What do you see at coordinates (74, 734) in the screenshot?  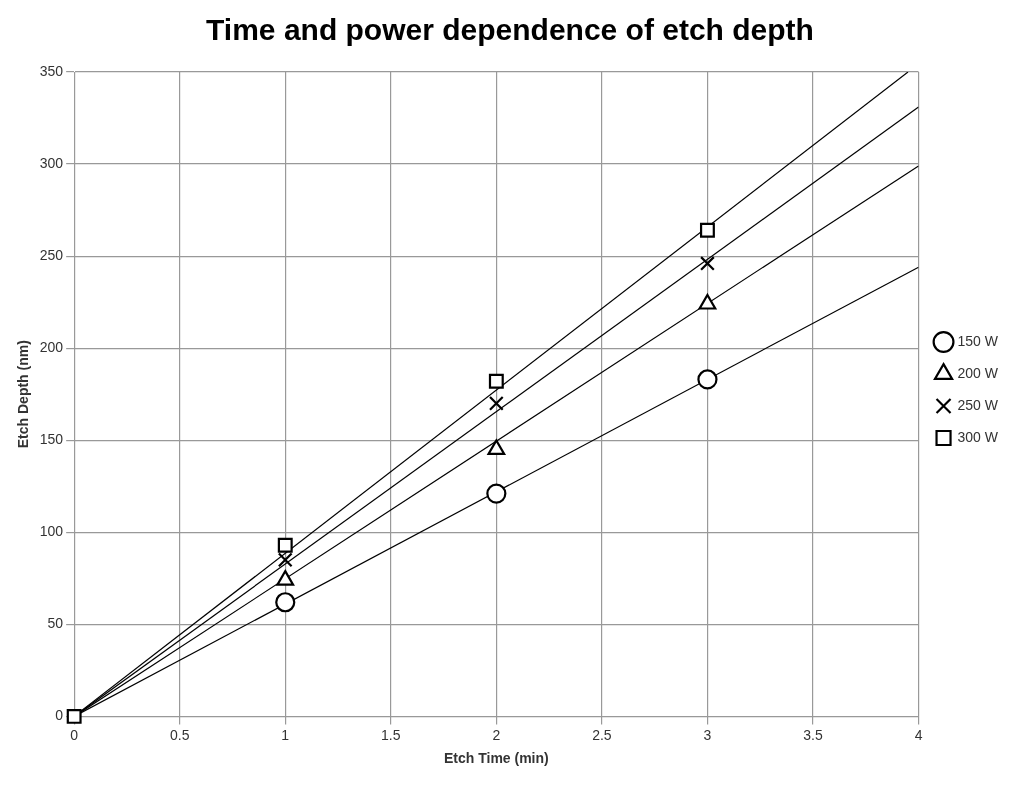 I see `x-tick-label: 0` at bounding box center [74, 734].